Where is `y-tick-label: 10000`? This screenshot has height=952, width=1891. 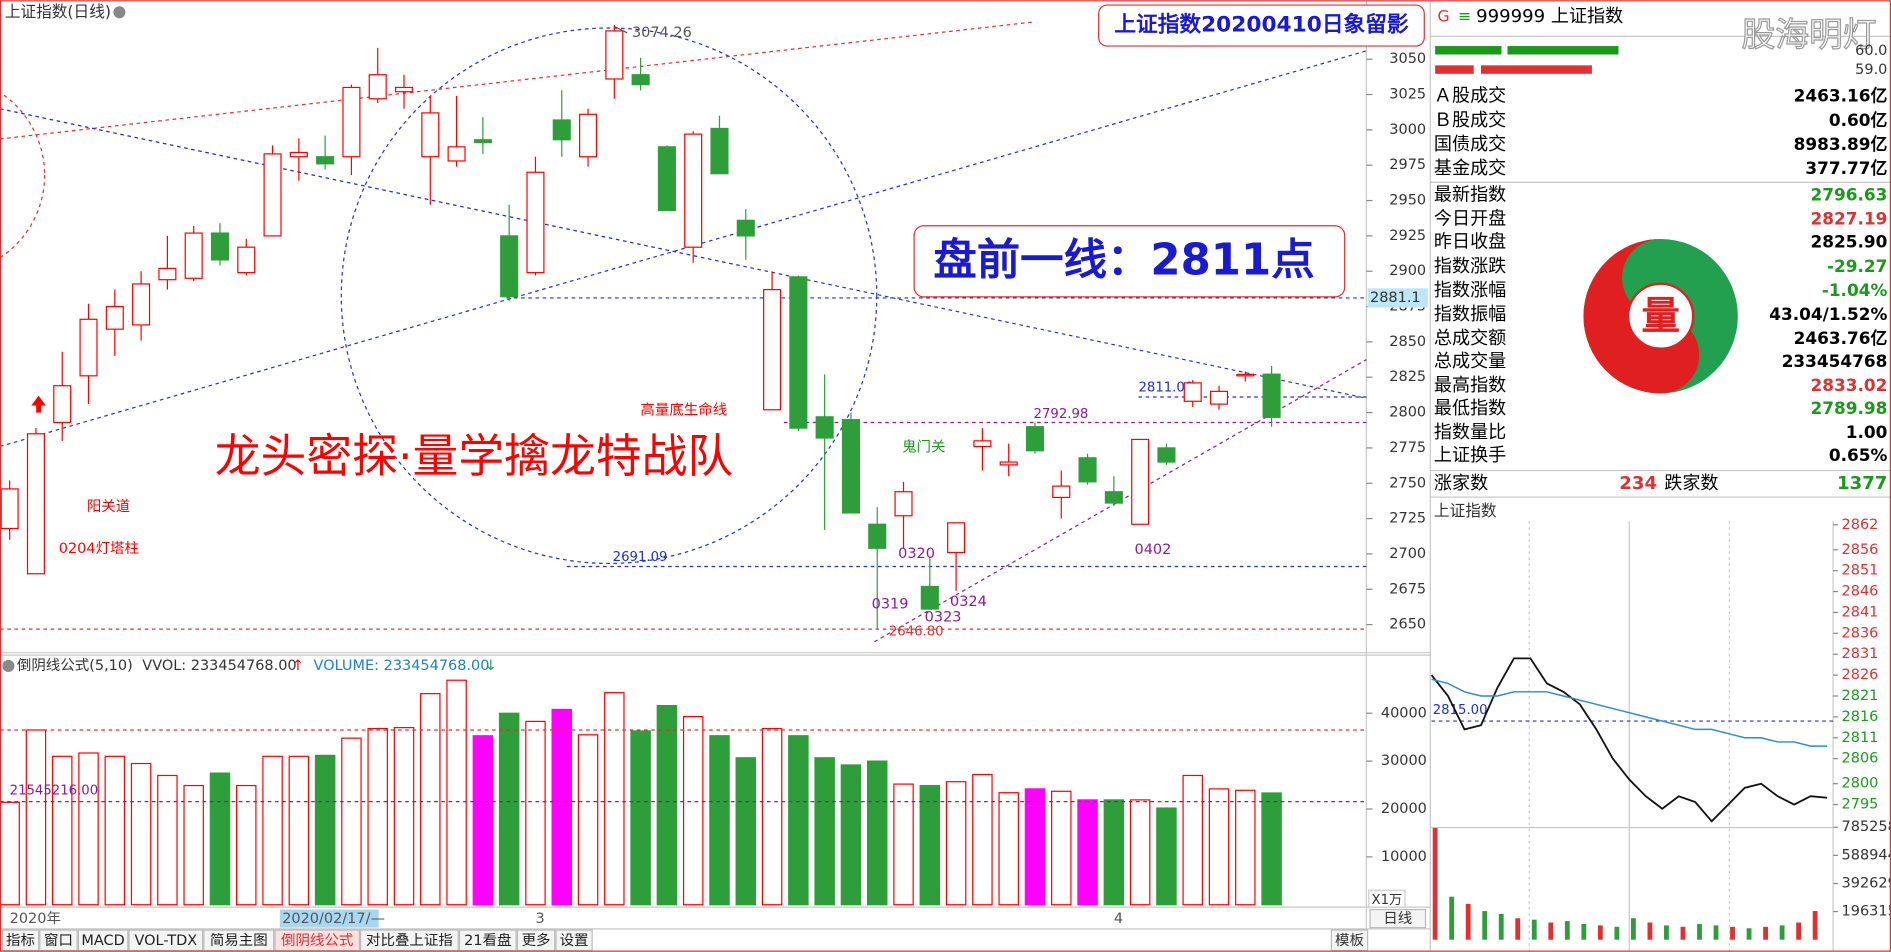
y-tick-label: 10000 is located at coordinates (1404, 857).